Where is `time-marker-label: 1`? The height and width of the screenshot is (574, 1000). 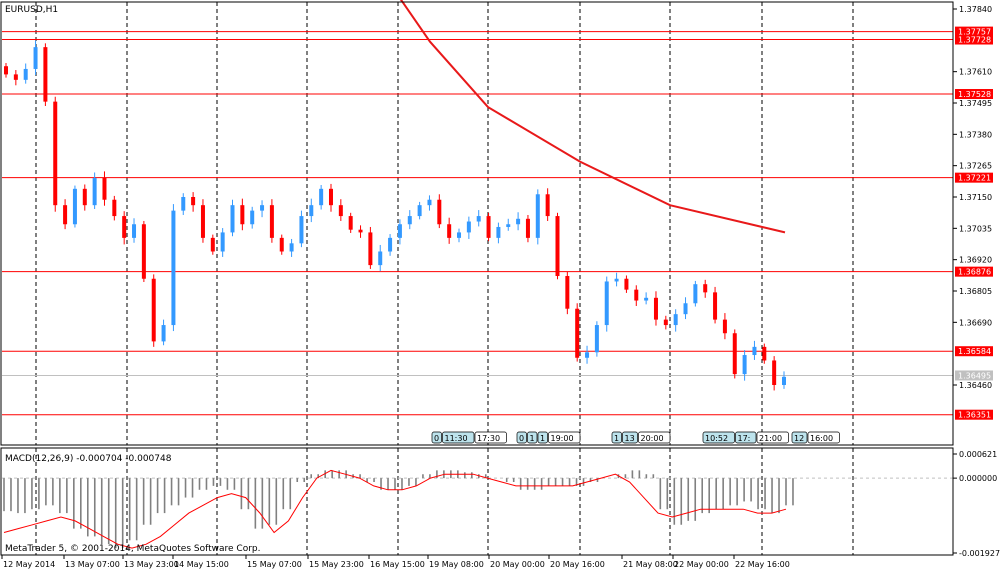
time-marker-label: 1 is located at coordinates (532, 438).